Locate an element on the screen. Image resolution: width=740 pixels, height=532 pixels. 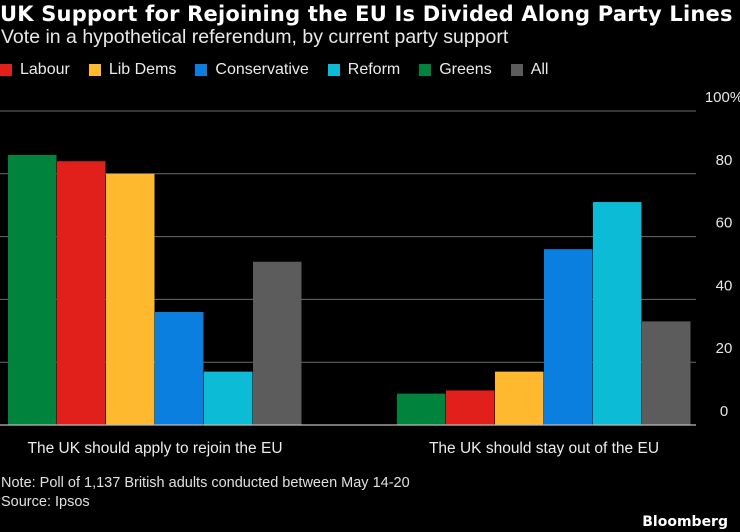
legend-item-reform: Reform is located at coordinates (364, 70).